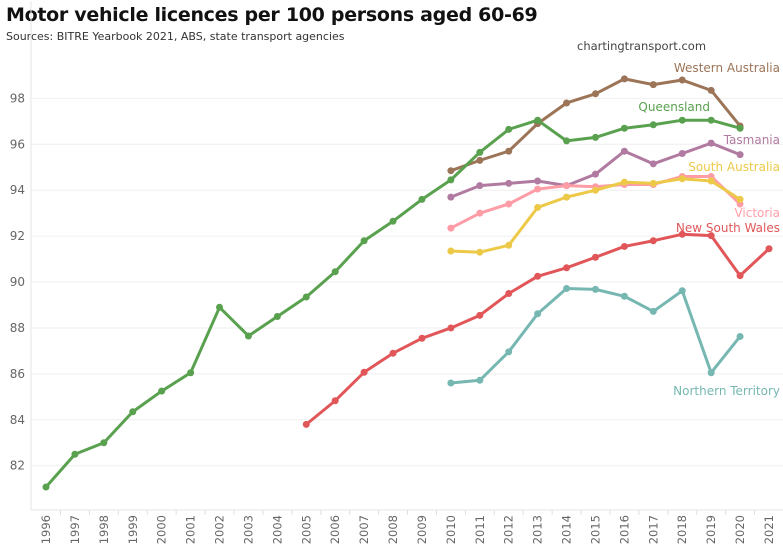  What do you see at coordinates (17, 466) in the screenshot?
I see `y-tick-label: 82` at bounding box center [17, 466].